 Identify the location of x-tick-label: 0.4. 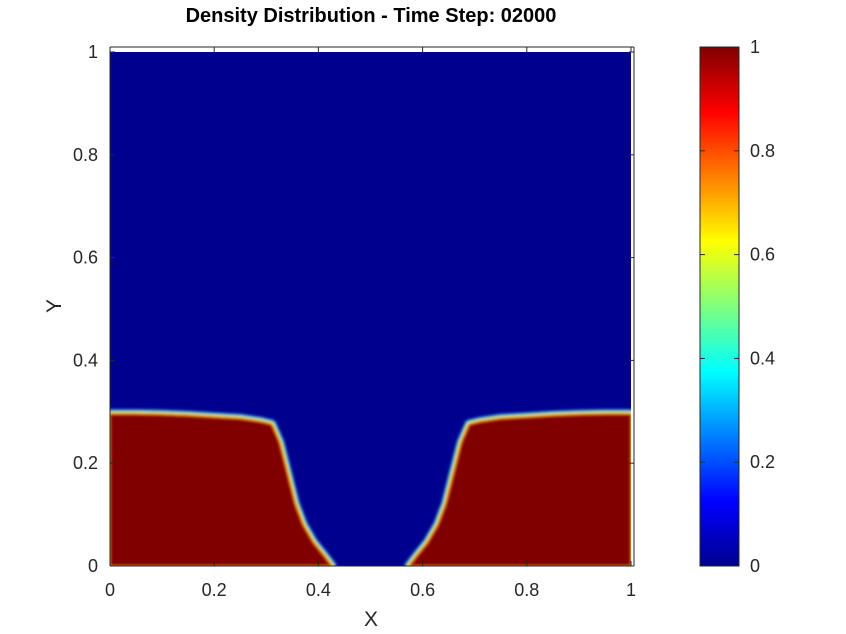
(318, 590).